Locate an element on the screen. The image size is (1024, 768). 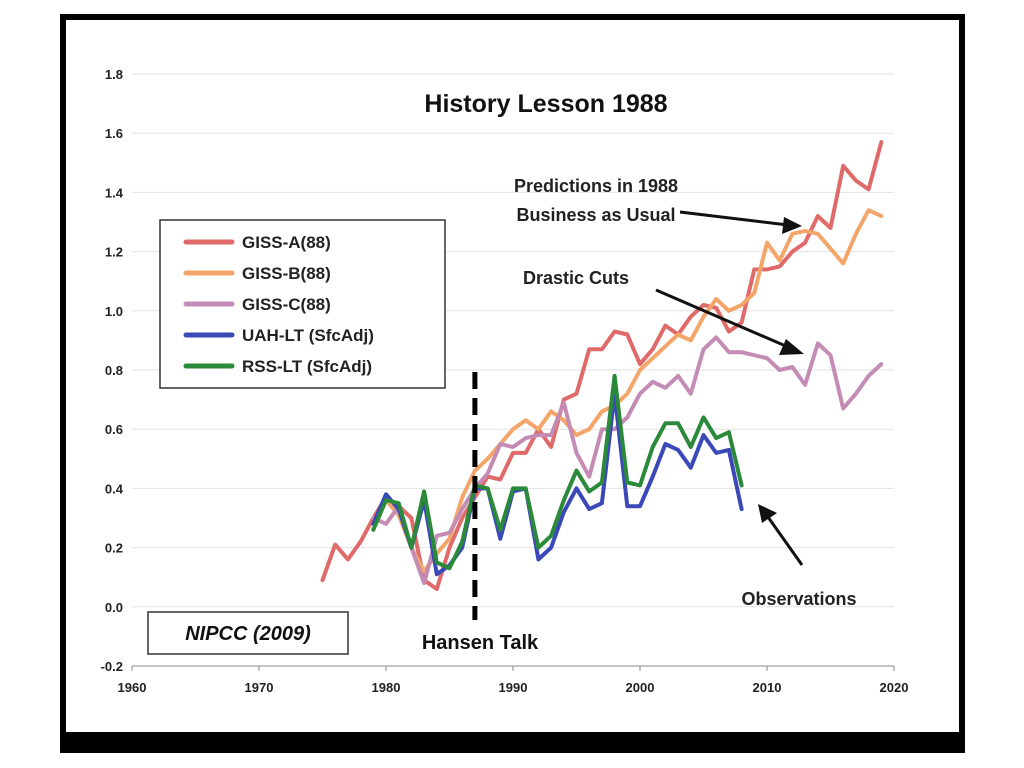
y-tick-label: 1.8 is located at coordinates (114, 74).